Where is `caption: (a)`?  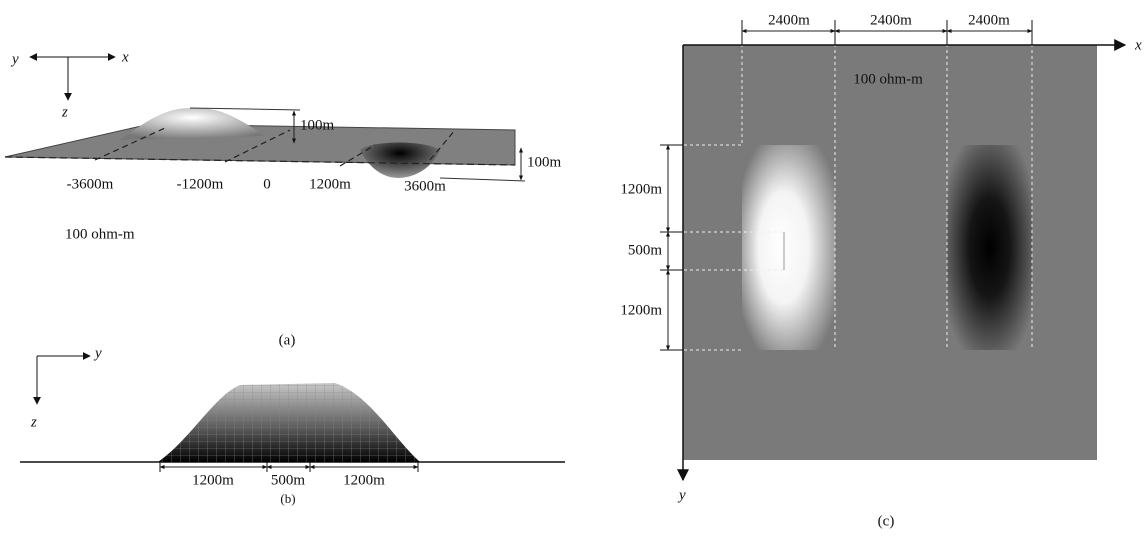
caption: (a) is located at coordinates (287, 340).